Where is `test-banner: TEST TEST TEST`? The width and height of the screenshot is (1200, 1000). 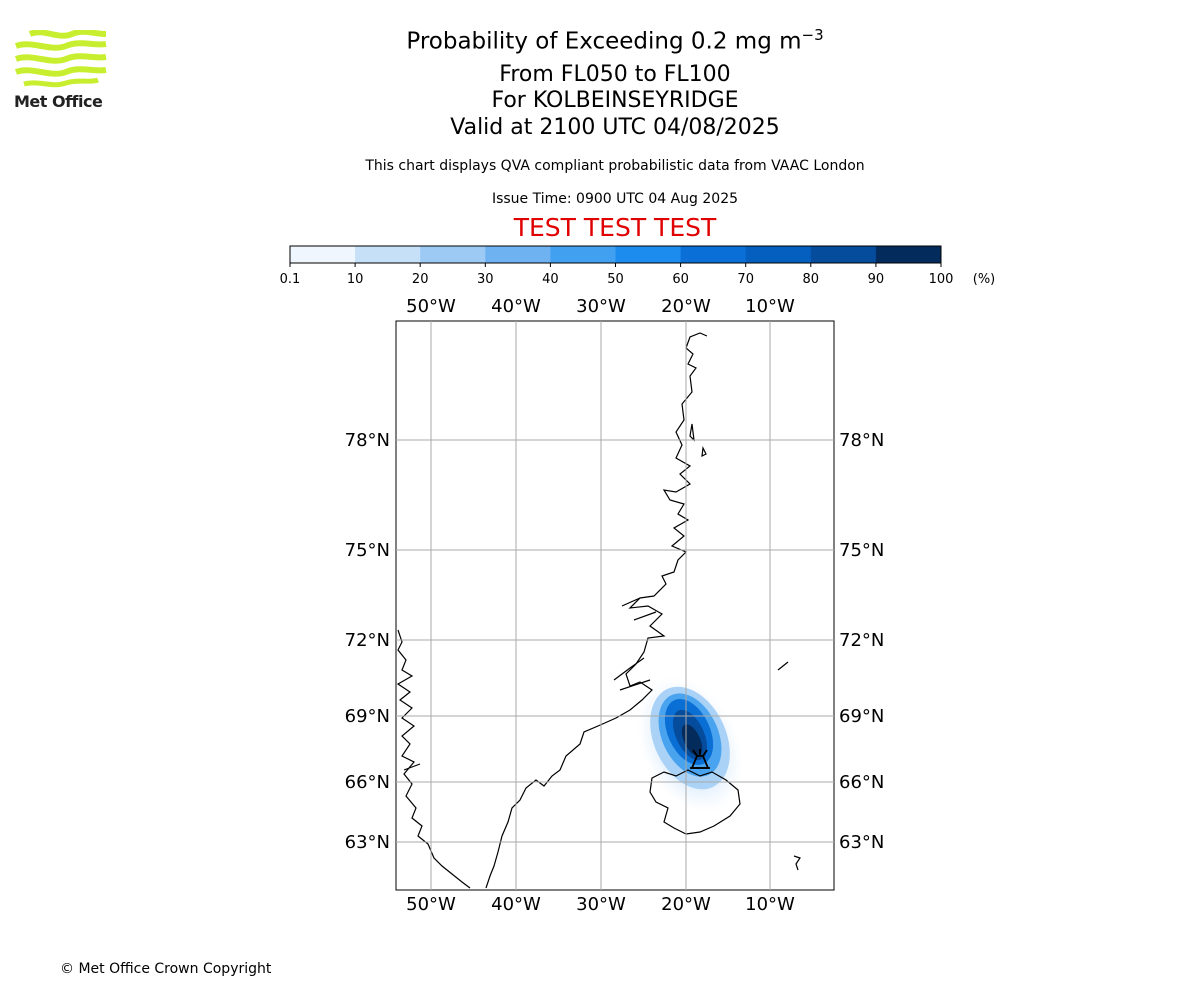
test-banner: TEST TEST TEST is located at coordinates (615, 227).